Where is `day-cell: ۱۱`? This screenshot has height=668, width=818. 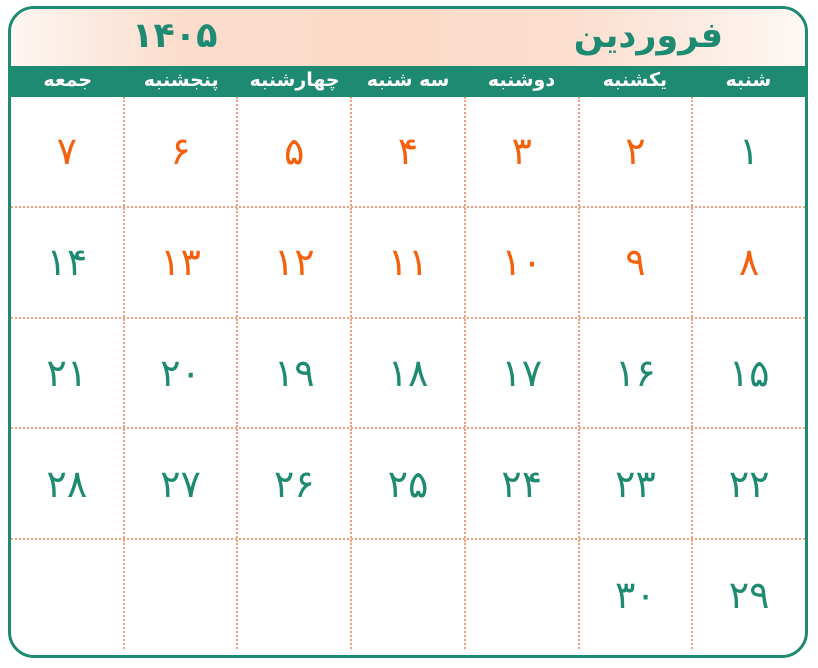 day-cell: ۱۱ is located at coordinates (407, 262).